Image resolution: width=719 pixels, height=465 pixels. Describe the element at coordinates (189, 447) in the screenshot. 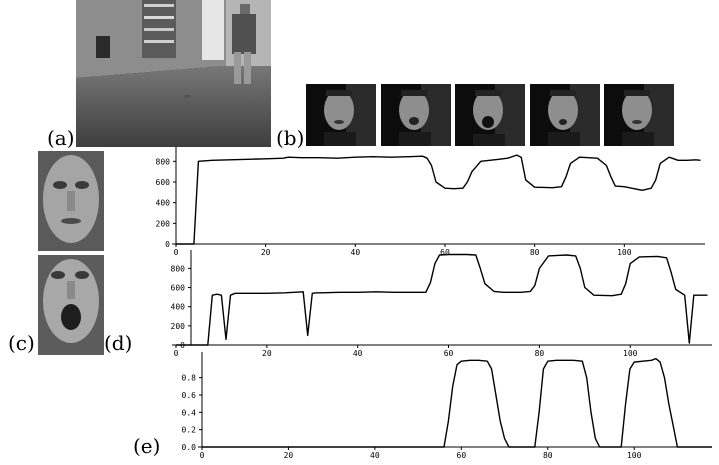

I see `y-tick-label: 0.0` at that location.